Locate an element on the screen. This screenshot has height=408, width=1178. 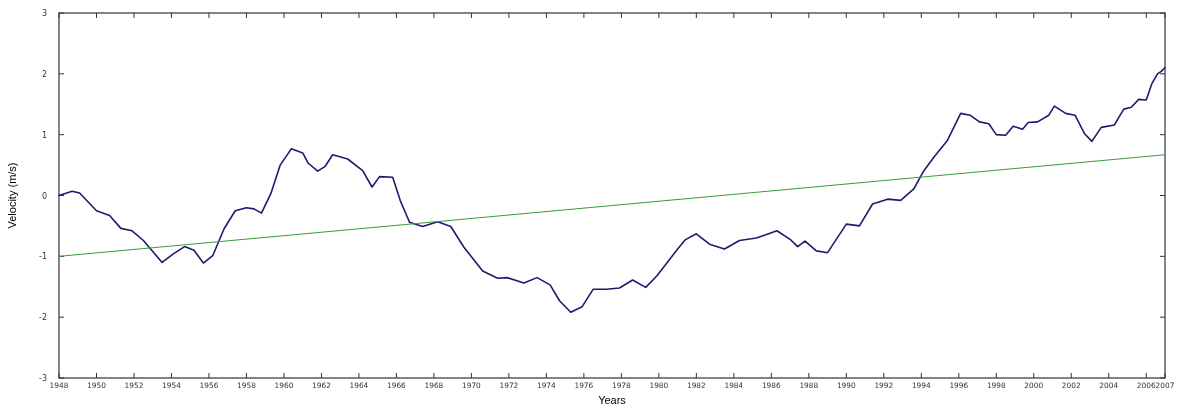
y-tick-label: -2 is located at coordinates (43, 318).